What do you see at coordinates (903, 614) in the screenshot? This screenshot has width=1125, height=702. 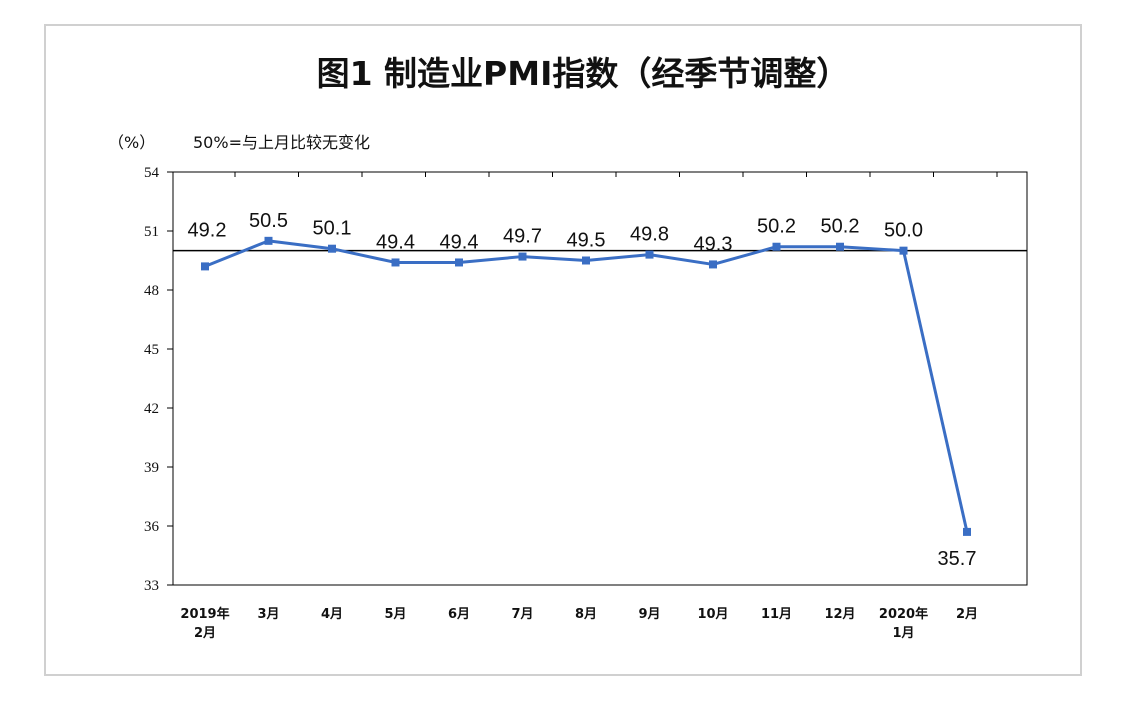 I see `x-tick-label: 2020年` at bounding box center [903, 614].